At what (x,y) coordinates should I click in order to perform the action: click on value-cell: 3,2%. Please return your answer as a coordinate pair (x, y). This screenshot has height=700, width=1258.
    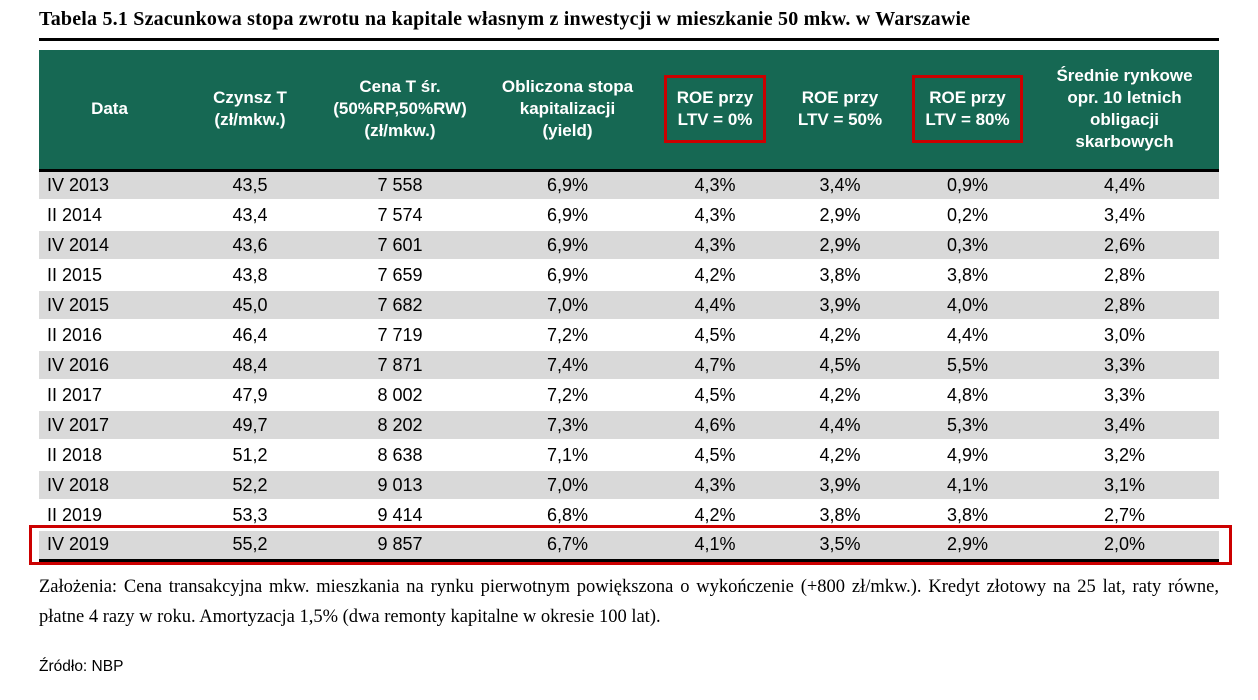
    Looking at the image, I should click on (1124, 454).